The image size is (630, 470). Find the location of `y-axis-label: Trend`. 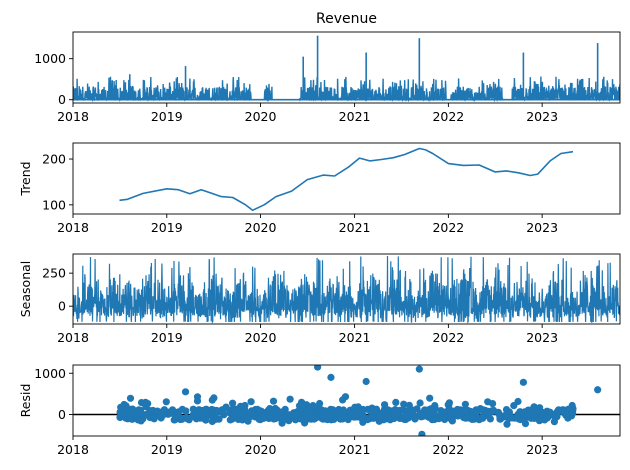

y-axis-label: Trend is located at coordinates (25, 178).